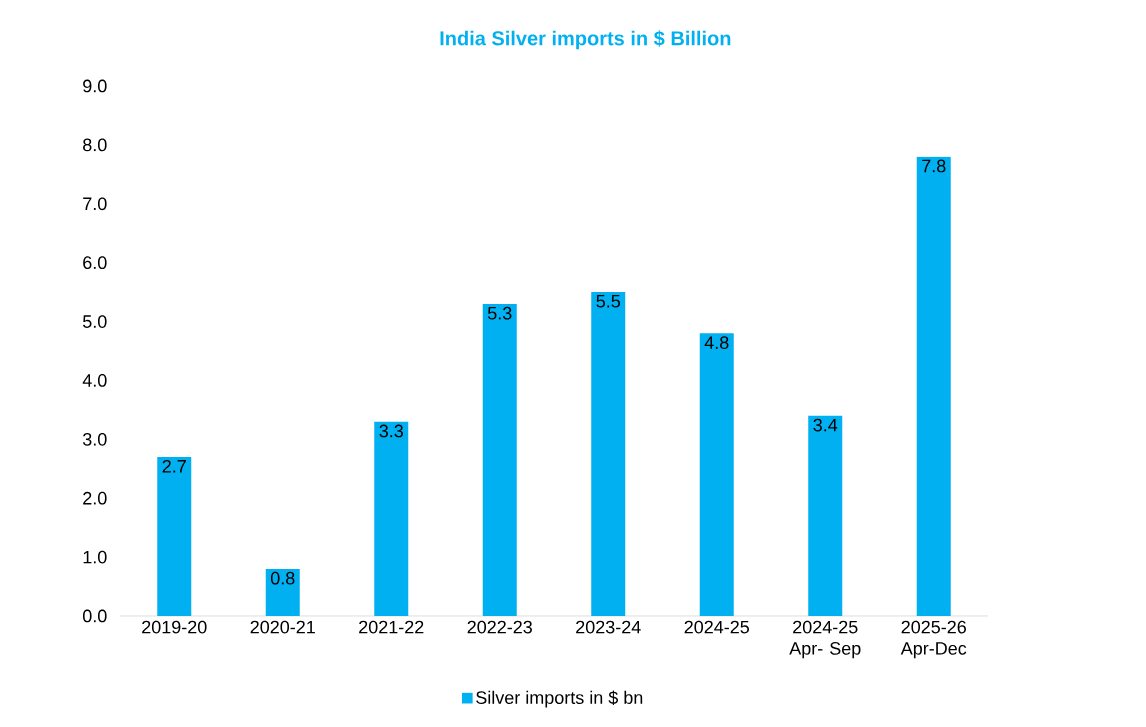 This screenshot has width=1146, height=727. Describe the element at coordinates (95, 498) in the screenshot. I see `y-tick-label: 2.0` at that location.